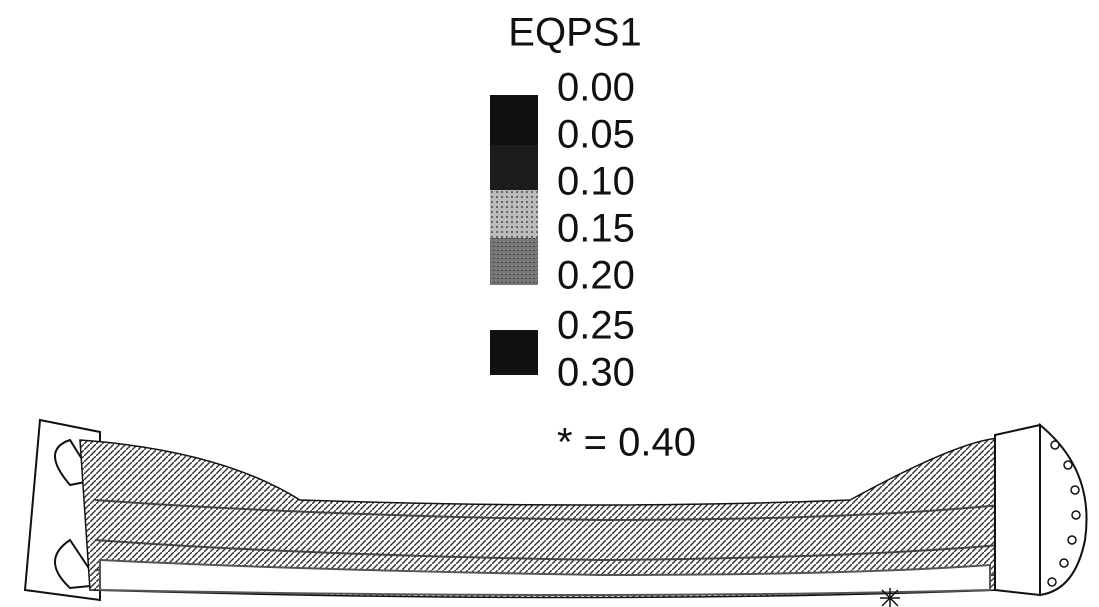 The height and width of the screenshot is (607, 1099). Describe the element at coordinates (626, 443) in the screenshot. I see `legend-note: * = 0.40` at that location.